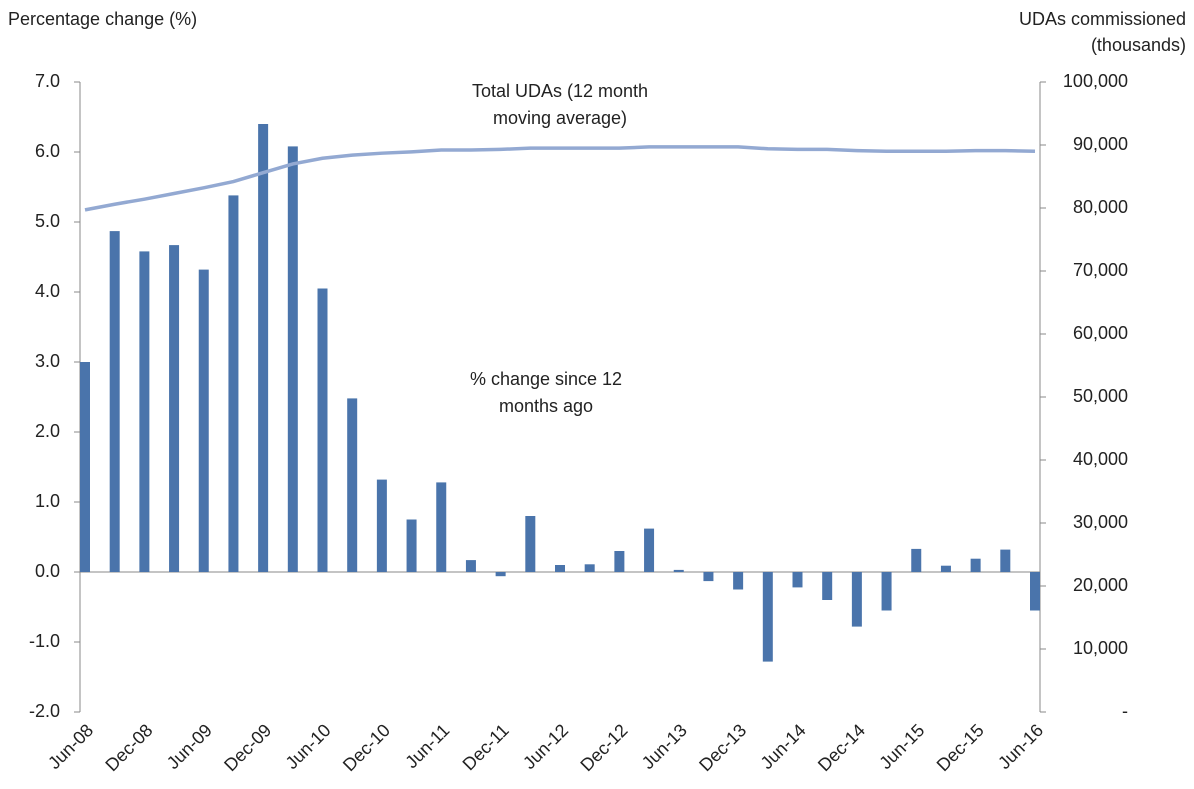  What do you see at coordinates (44, 641) in the screenshot?
I see `y-tick-label: -1.0` at bounding box center [44, 641].